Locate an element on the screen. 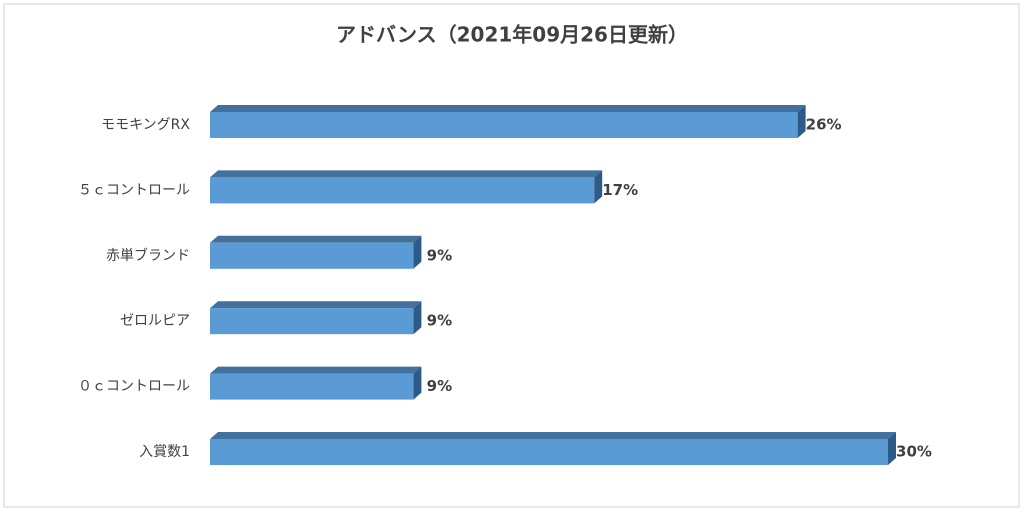  category-label: ５ｃコントロール is located at coordinates (134, 190).